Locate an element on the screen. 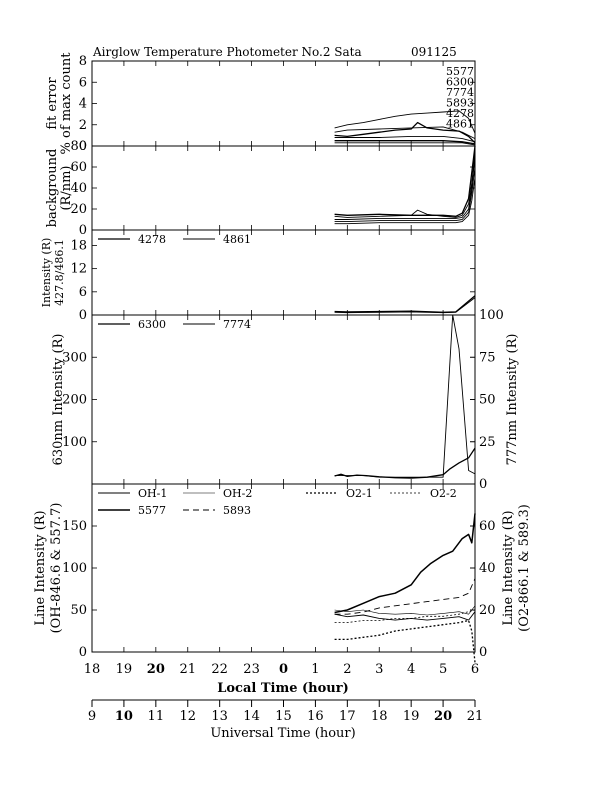 The image size is (612, 792). local-time-axis-label: Local Time (hour) is located at coordinates (283, 688).